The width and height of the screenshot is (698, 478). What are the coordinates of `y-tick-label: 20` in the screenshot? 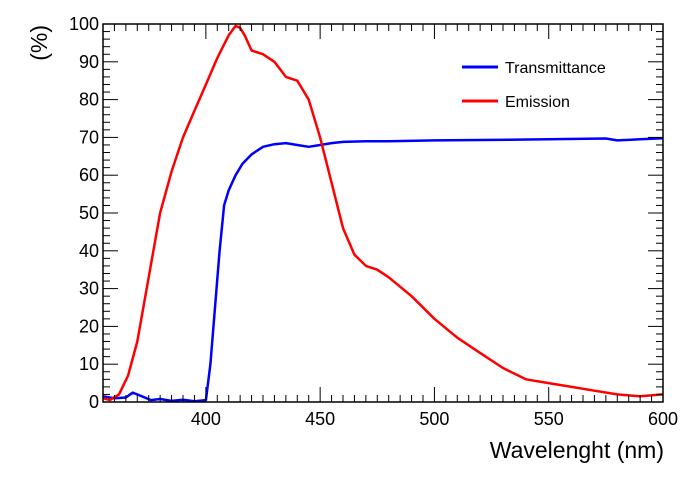 It's located at (89, 326).